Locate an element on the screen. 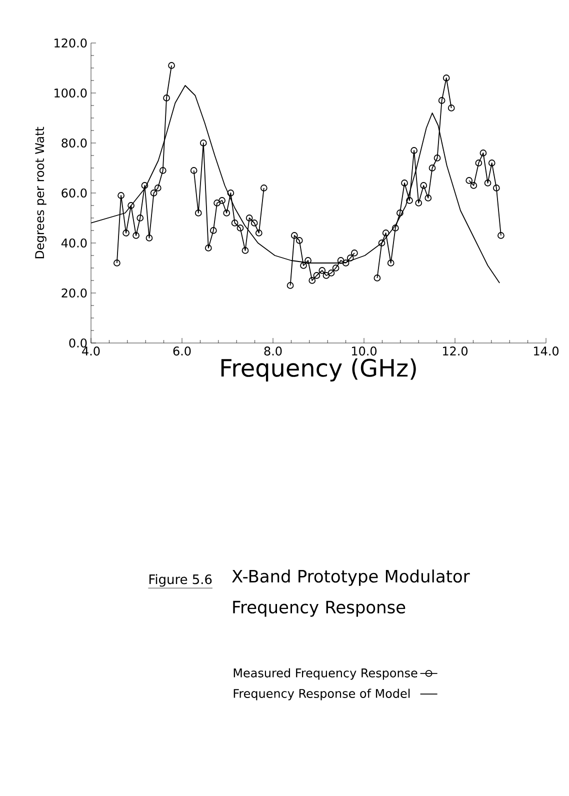 Image resolution: width=569 pixels, height=796 pixels. x-axis-title: Frequency (GHz) is located at coordinates (318, 370).